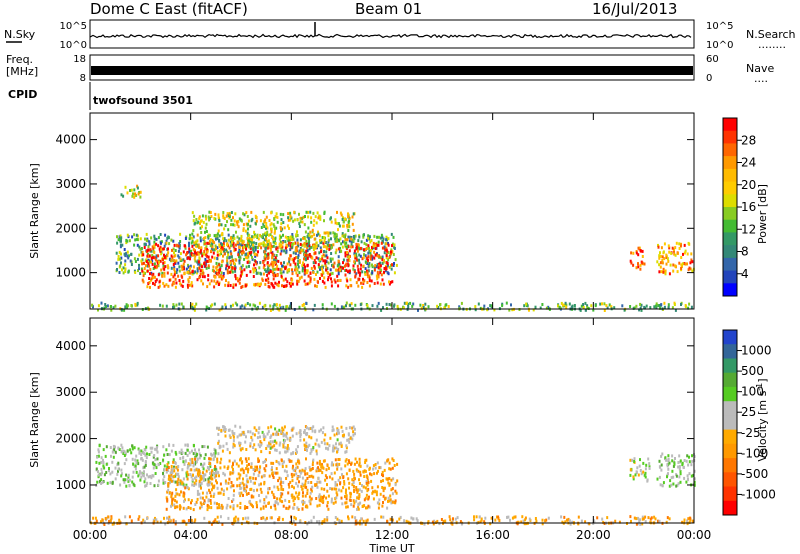  What do you see at coordinates (70, 228) in the screenshot?
I see `power-ytick-label: 2000` at bounding box center [70, 228].